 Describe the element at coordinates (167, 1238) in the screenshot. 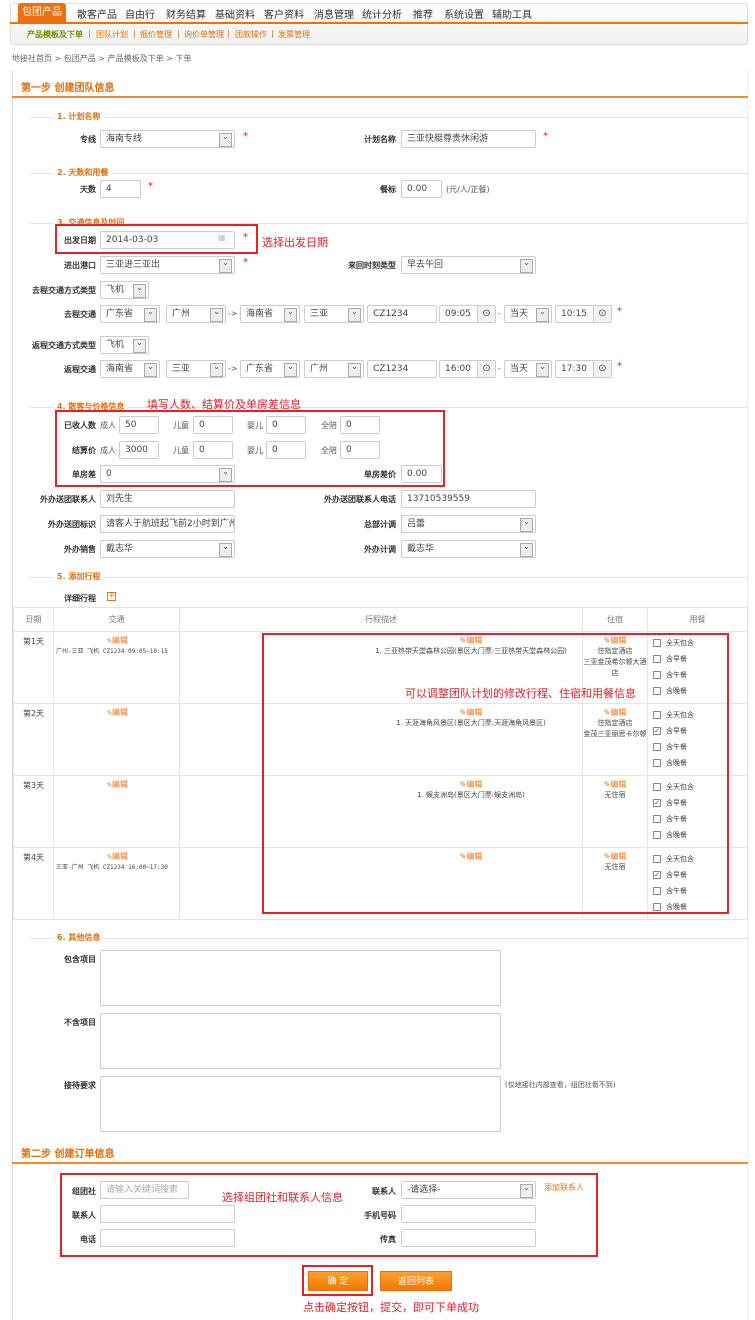

I see `phone-input` at that location.